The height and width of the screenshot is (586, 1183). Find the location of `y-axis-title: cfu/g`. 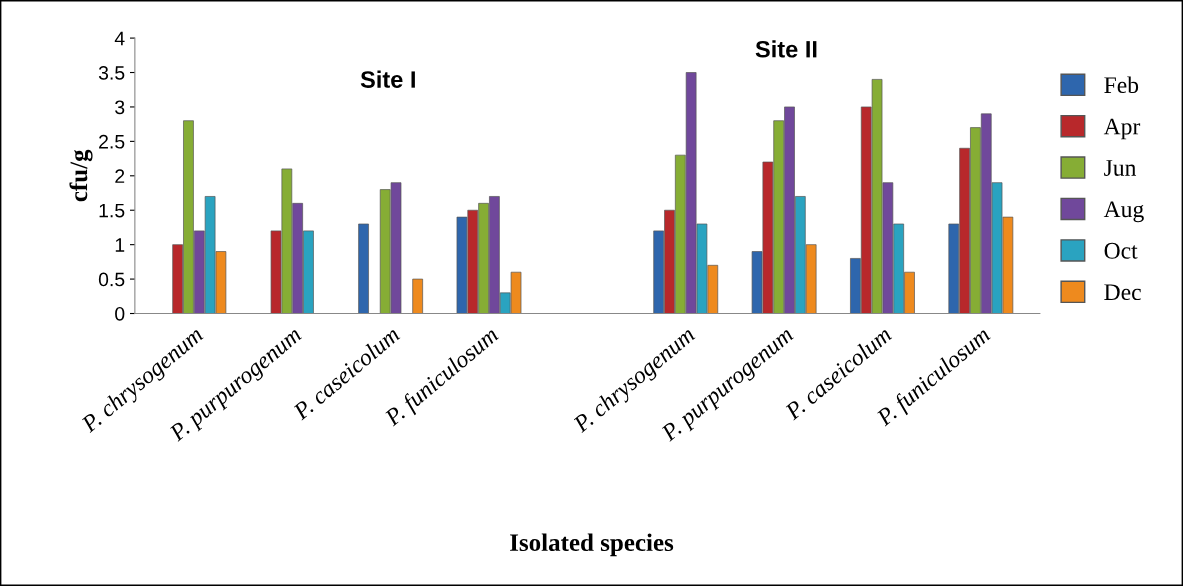

y-axis-title: cfu/g is located at coordinates (81, 175).